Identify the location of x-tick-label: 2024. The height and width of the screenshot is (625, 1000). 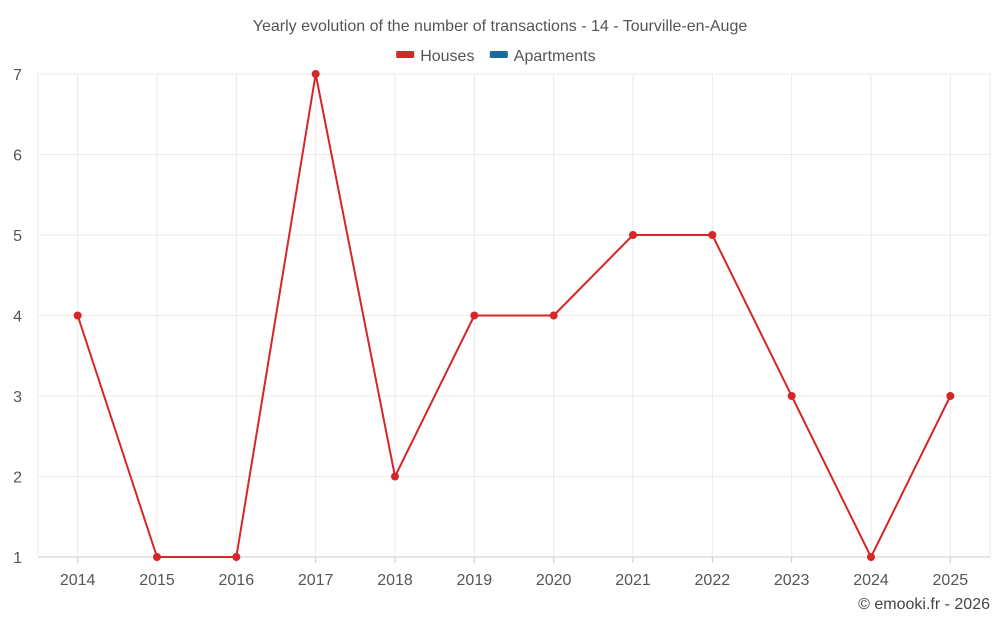
(871, 580).